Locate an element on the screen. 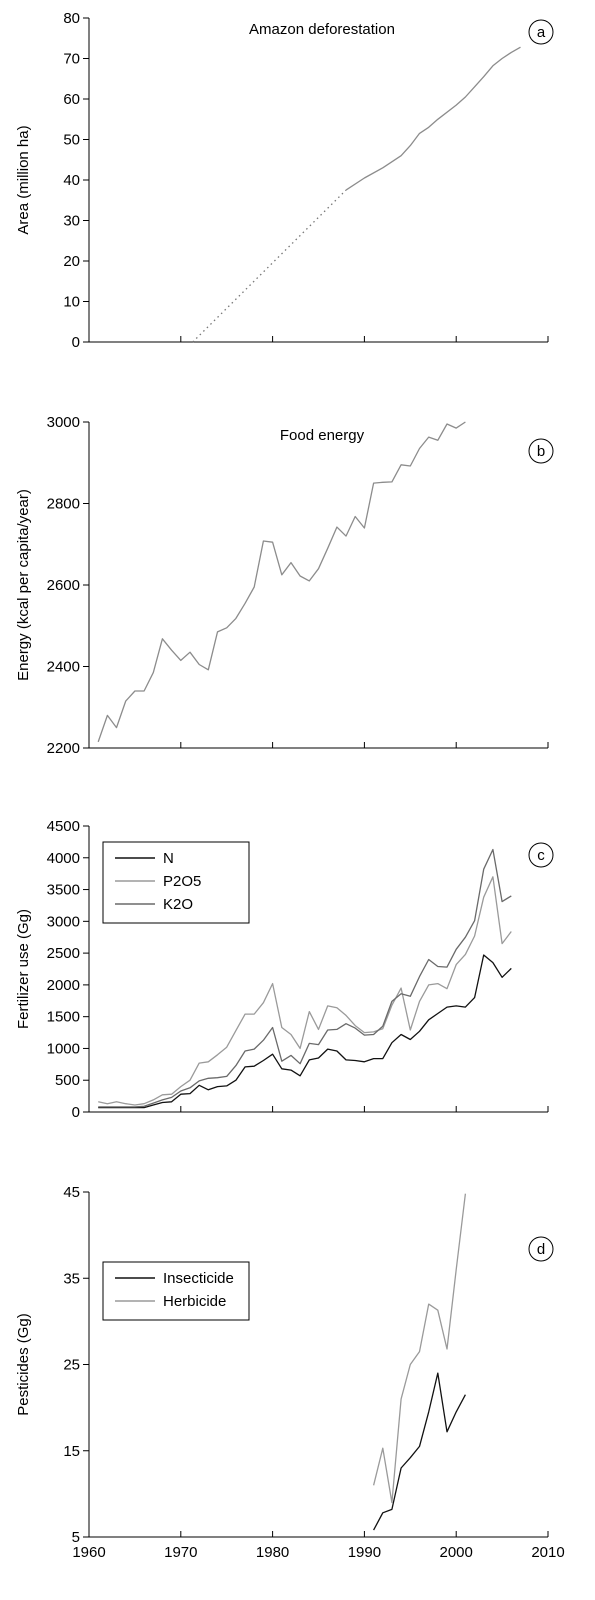 This screenshot has height=1600, width=595. y-tick-label: 15 is located at coordinates (71, 1451).